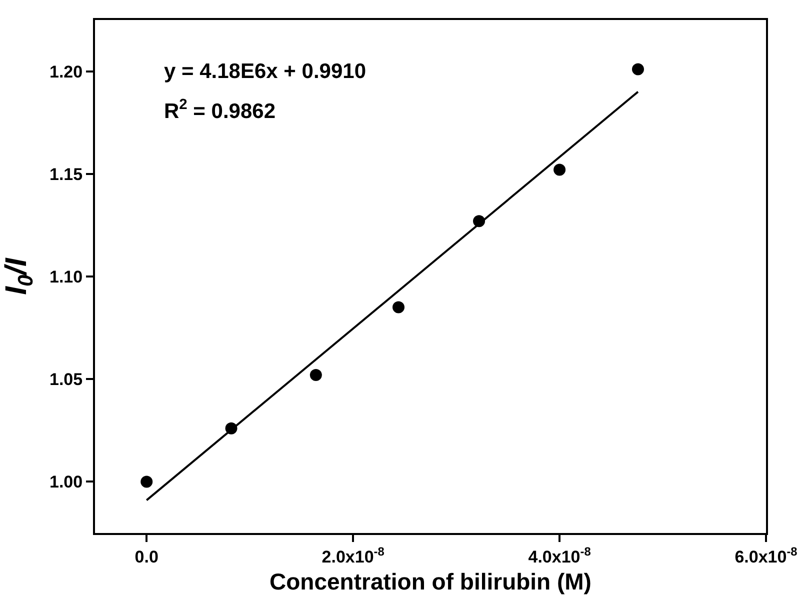 The width and height of the screenshot is (811, 613). I want to click on y-tick-label: 1.05, so click(66, 380).